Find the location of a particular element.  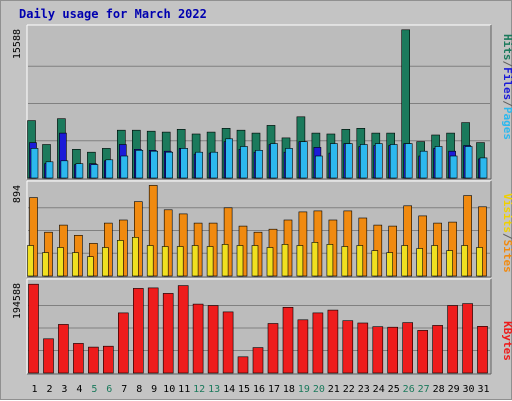

x-tick-label: 11 is located at coordinates (184, 389).